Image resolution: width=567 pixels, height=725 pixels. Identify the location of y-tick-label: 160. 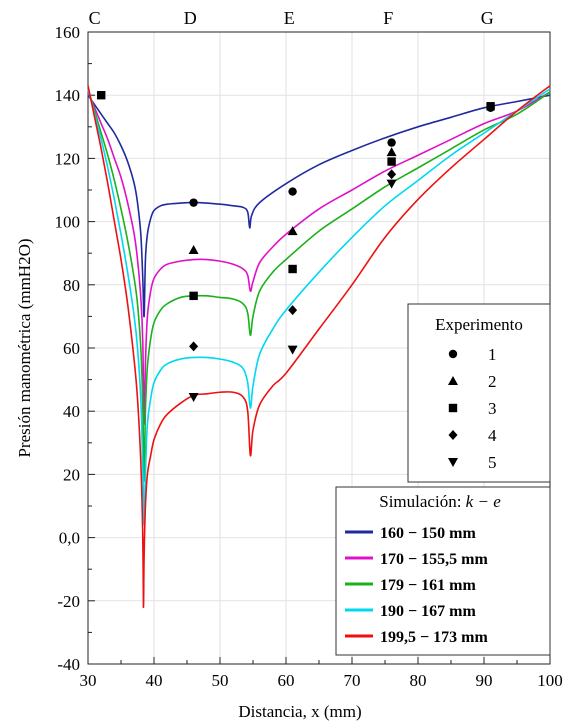
(68, 32).